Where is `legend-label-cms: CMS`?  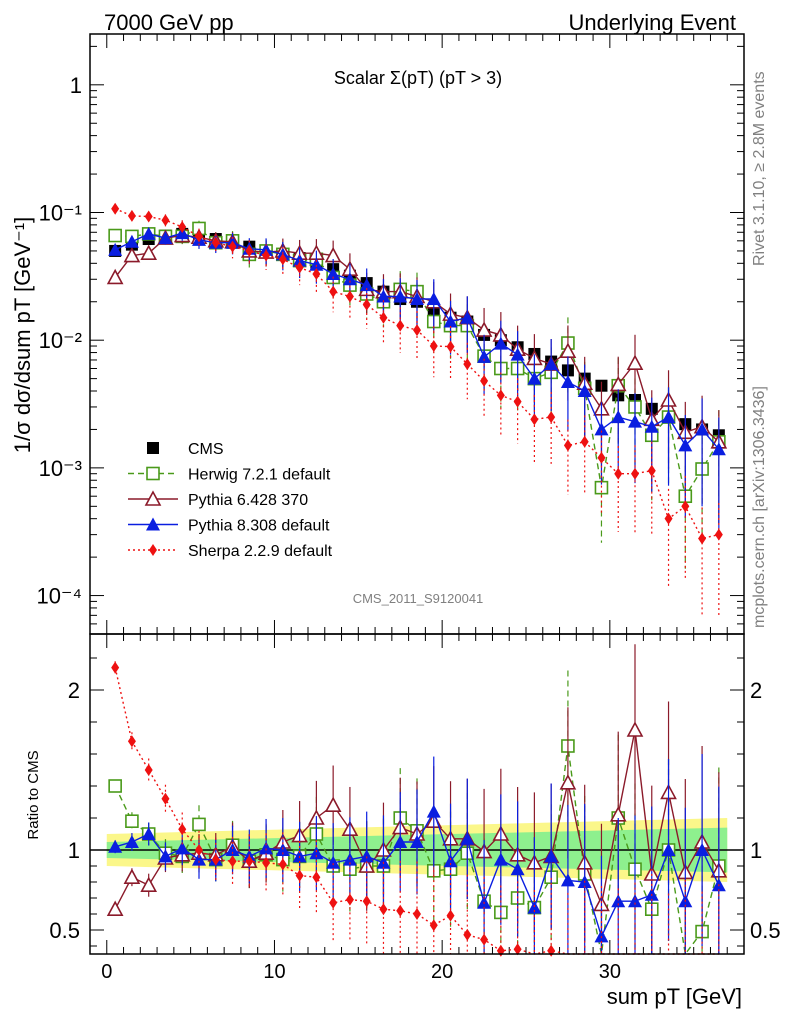 legend-label-cms: CMS is located at coordinates (206, 449).